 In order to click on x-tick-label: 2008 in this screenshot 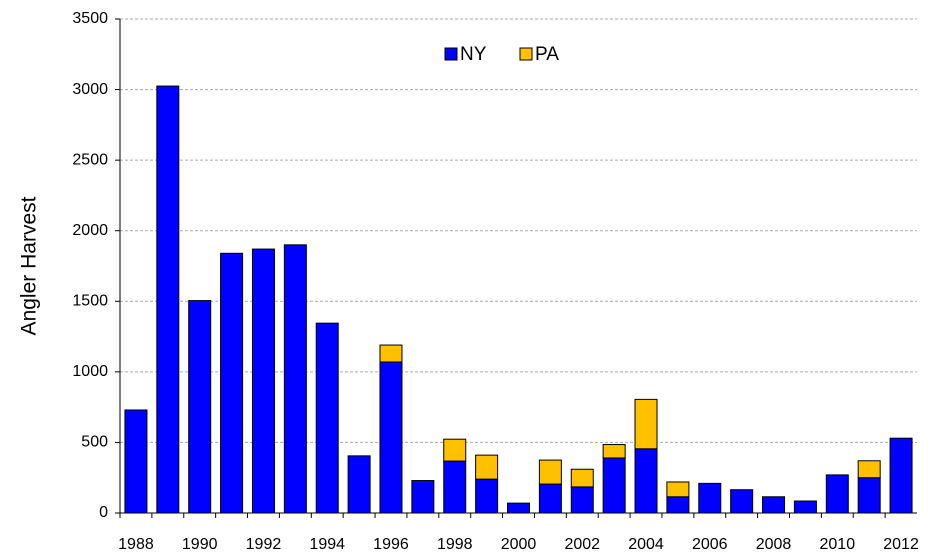, I will do `click(774, 544)`.